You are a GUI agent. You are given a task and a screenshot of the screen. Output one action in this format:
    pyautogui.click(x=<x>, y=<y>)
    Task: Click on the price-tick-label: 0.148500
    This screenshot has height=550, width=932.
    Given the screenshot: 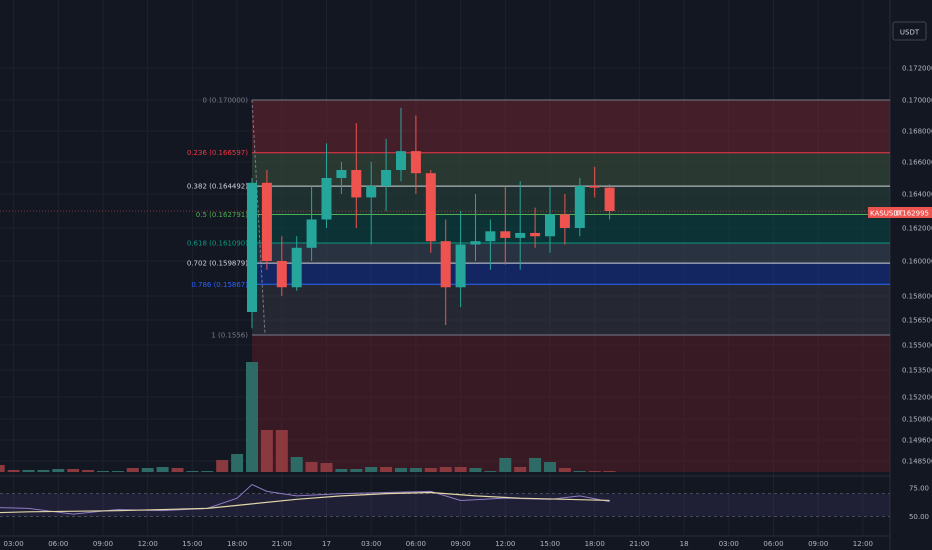 What is the action you would take?
    pyautogui.click(x=917, y=462)
    